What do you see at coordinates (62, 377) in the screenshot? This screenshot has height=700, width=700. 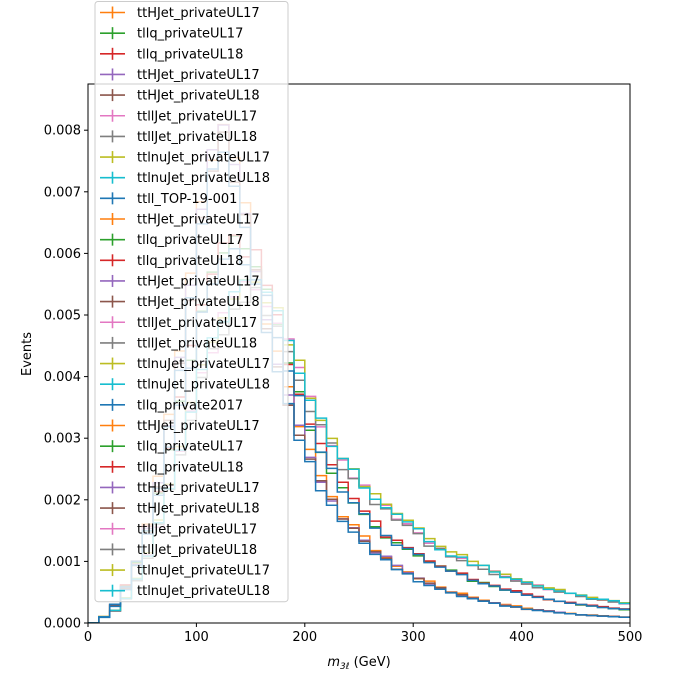 I see `y-tick-label: 0.004` at bounding box center [62, 377].